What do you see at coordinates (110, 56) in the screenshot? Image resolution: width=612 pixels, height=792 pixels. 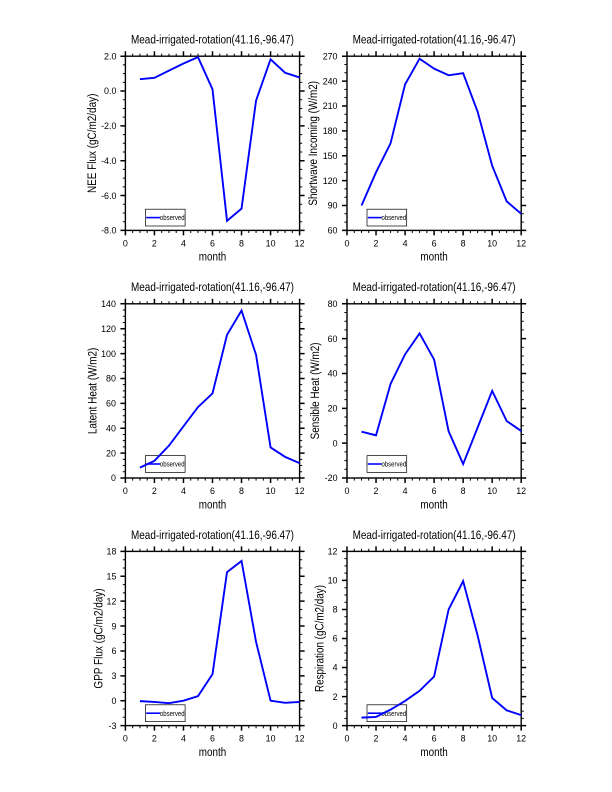 I see `svg-text: 2.0` at bounding box center [110, 56].